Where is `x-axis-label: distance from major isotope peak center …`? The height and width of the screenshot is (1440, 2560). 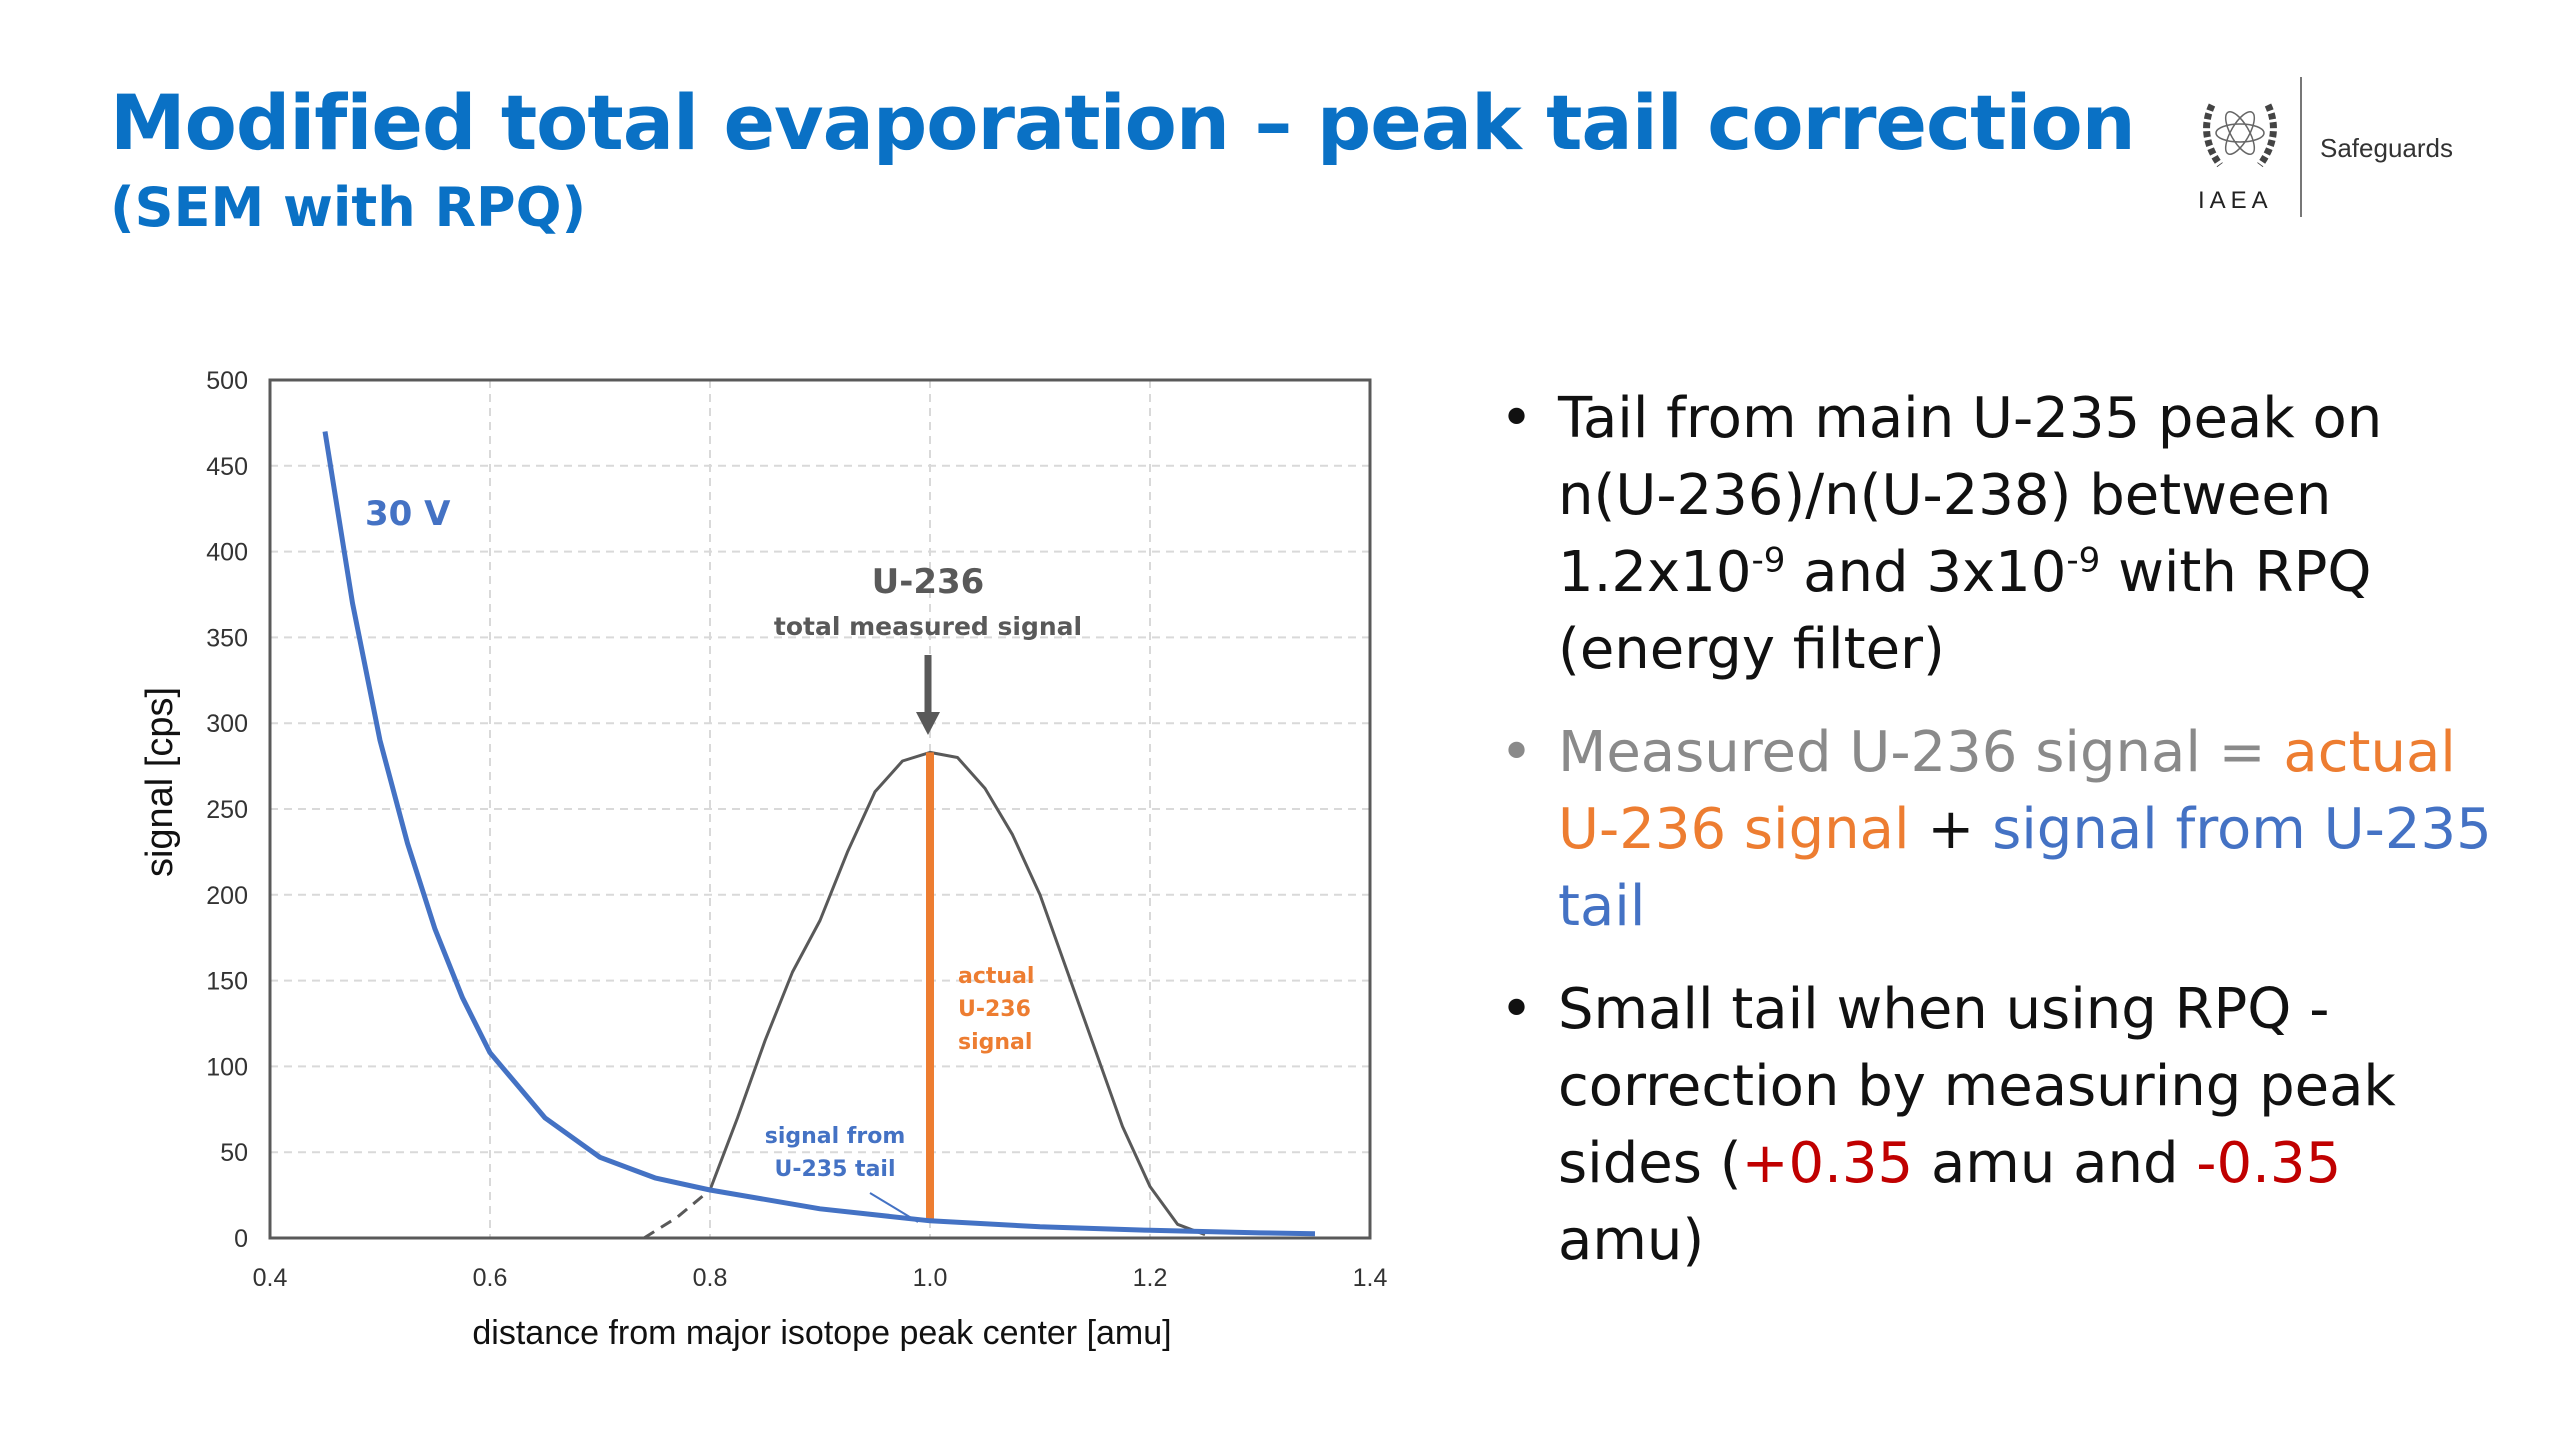 x-axis-label: distance from major isotope peak center … is located at coordinates (821, 1333).